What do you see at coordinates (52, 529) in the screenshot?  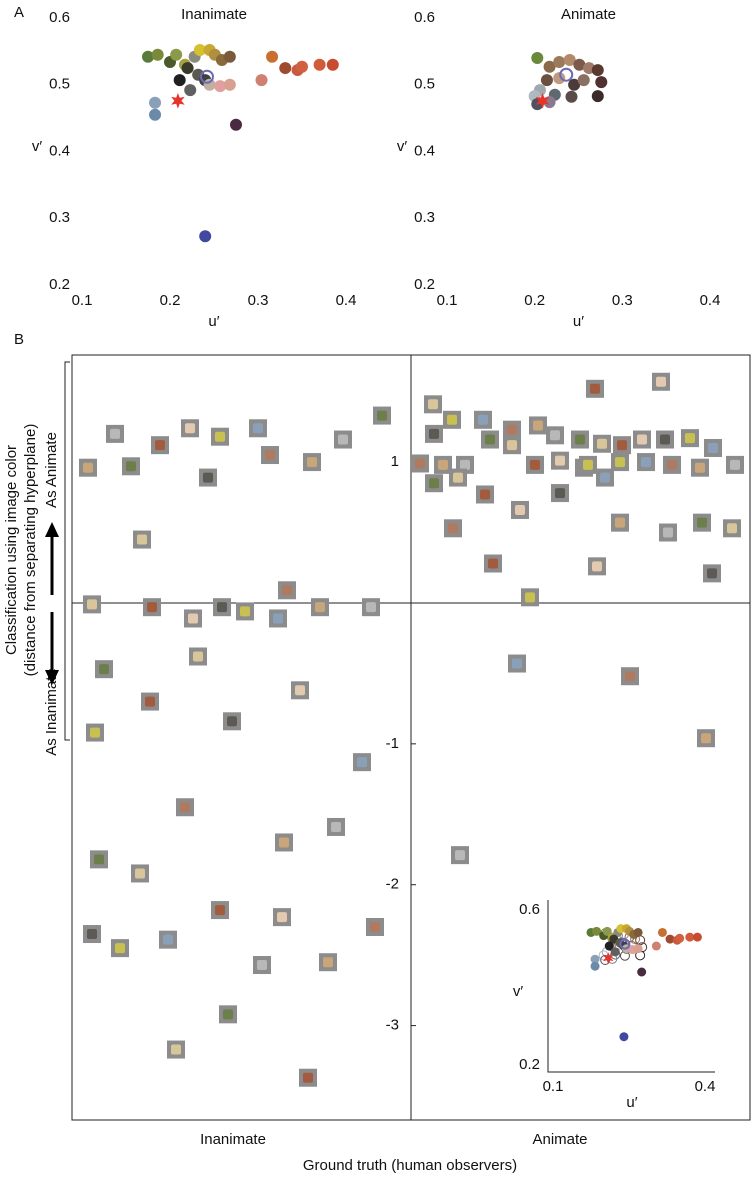 I see `arrow-head` at bounding box center [52, 529].